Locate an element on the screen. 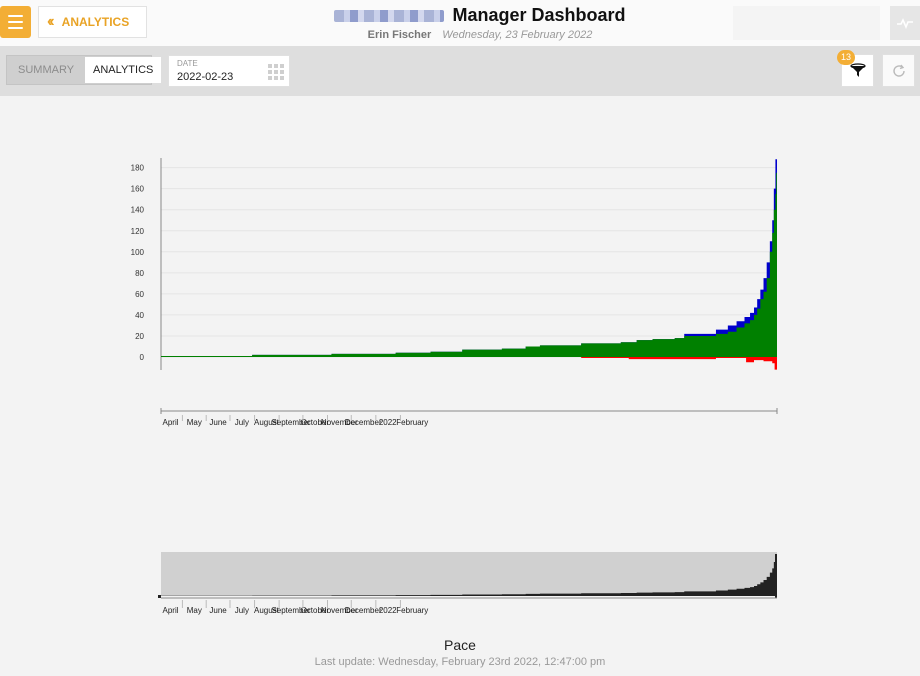 The height and width of the screenshot is (676, 920). navigator-tick-label: February is located at coordinates (412, 610).